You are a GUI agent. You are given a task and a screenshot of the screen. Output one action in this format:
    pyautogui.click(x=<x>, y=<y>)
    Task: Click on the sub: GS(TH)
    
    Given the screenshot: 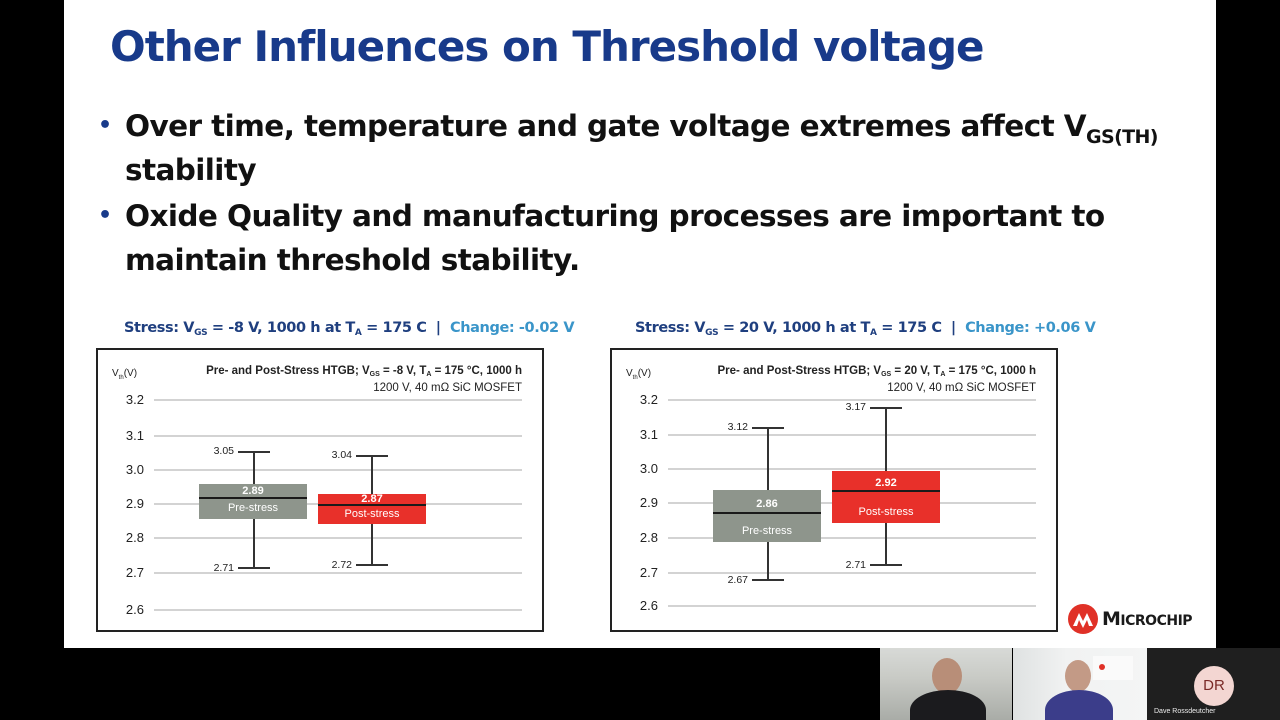 What is the action you would take?
    pyautogui.click(x=1122, y=137)
    